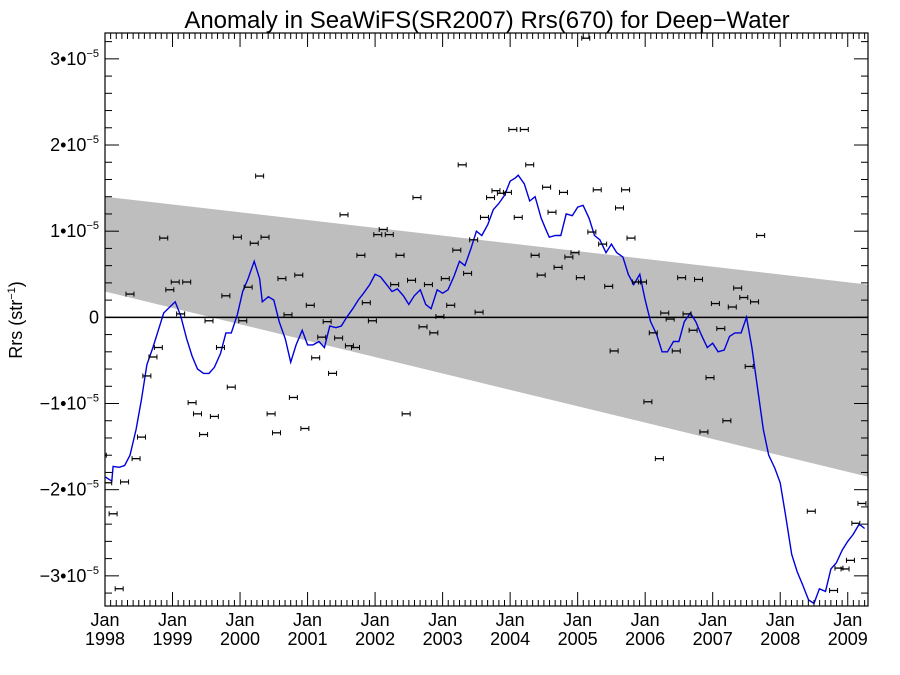  What do you see at coordinates (16, 284) in the screenshot?
I see `y-axis-label-close: )` at bounding box center [16, 284].